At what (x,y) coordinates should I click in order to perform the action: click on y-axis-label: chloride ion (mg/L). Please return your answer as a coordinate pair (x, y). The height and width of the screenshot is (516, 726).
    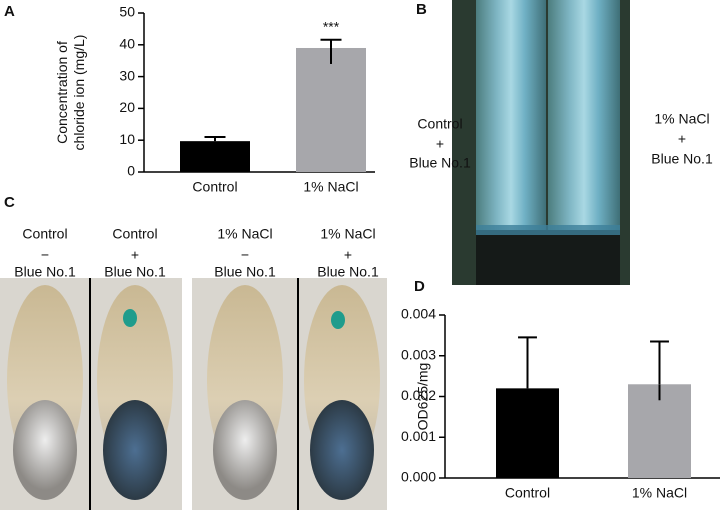
    Looking at the image, I should click on (79, 93).